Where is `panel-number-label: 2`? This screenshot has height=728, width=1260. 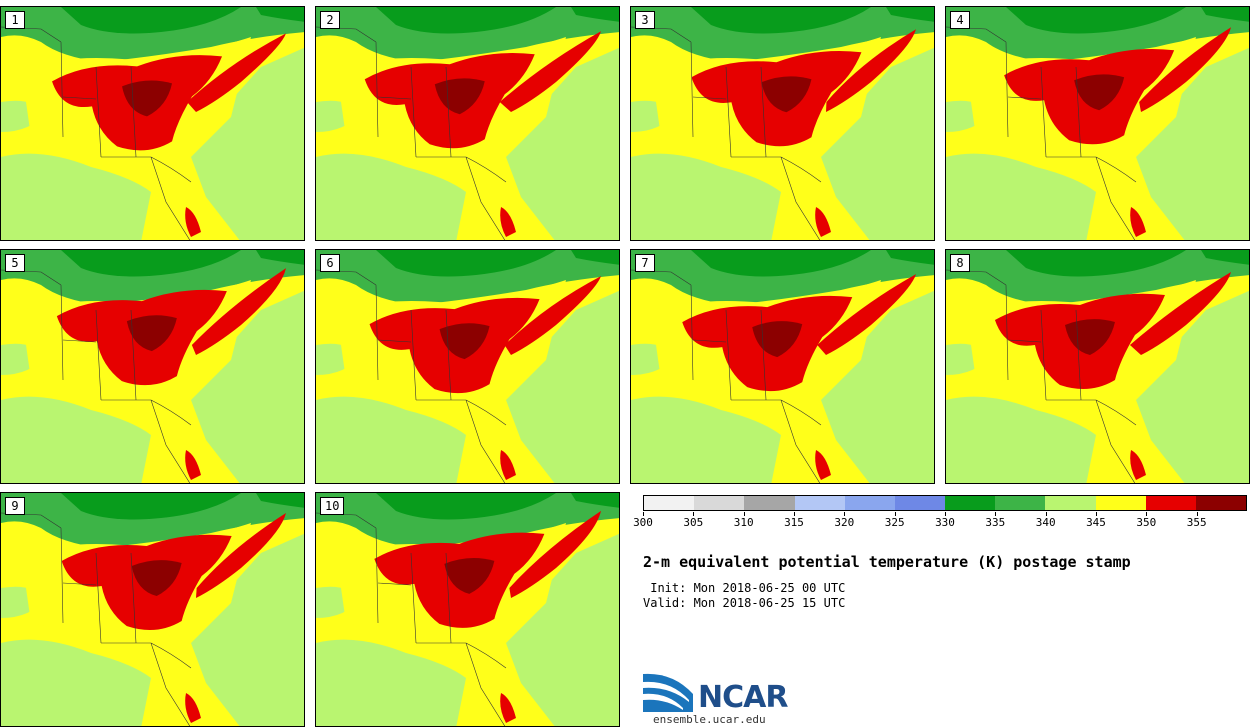 panel-number-label: 2 is located at coordinates (330, 20).